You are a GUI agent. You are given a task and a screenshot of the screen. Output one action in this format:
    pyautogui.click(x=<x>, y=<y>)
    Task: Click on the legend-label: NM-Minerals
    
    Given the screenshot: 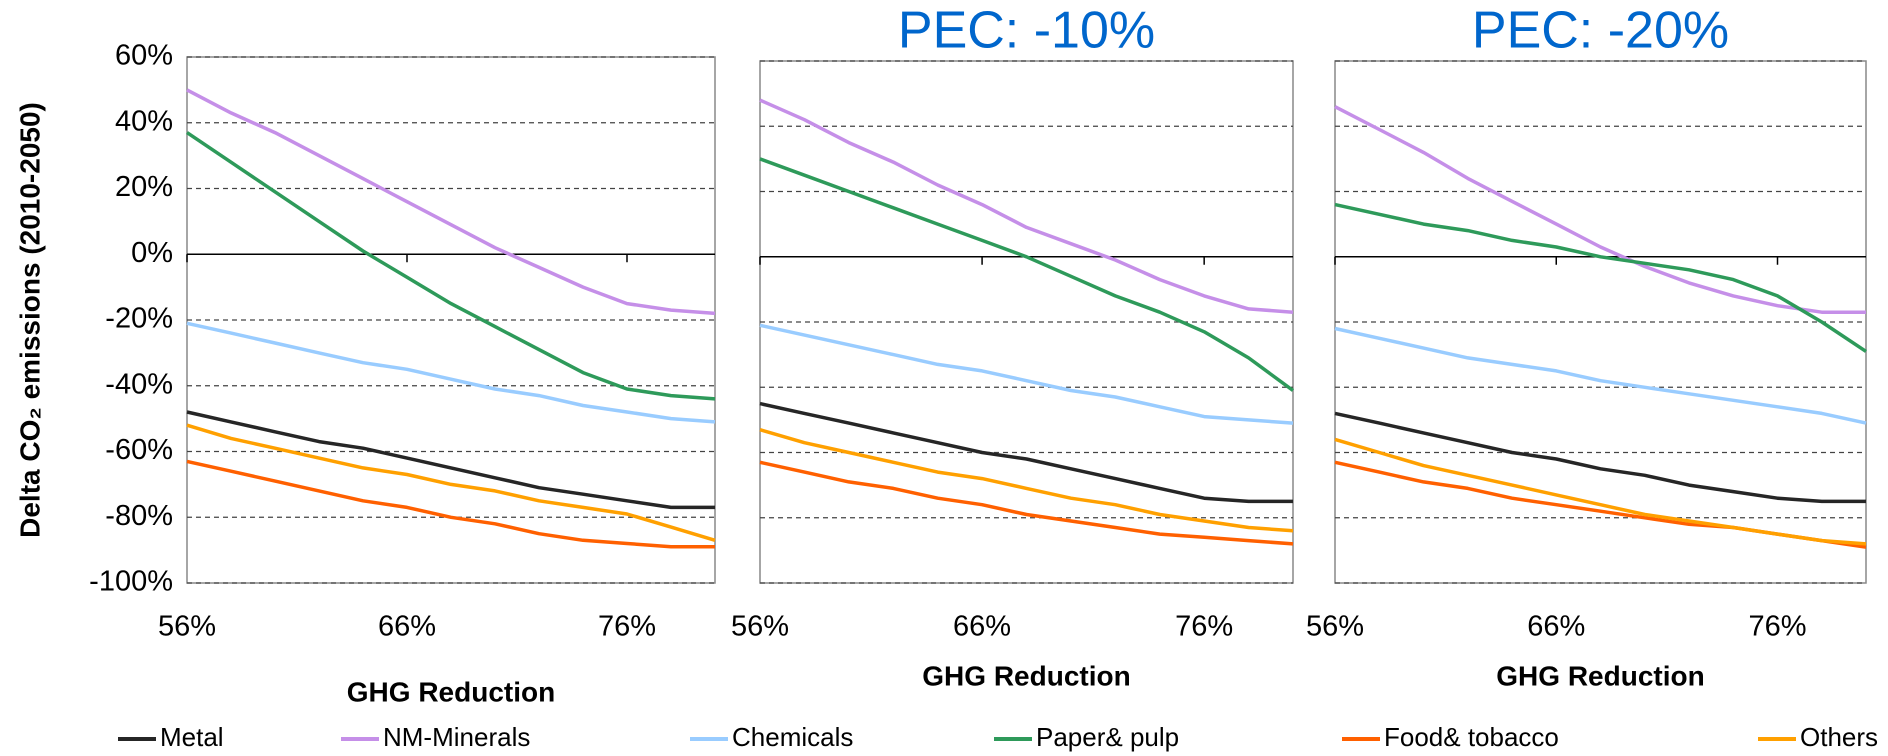 What is the action you would take?
    pyautogui.click(x=456, y=737)
    